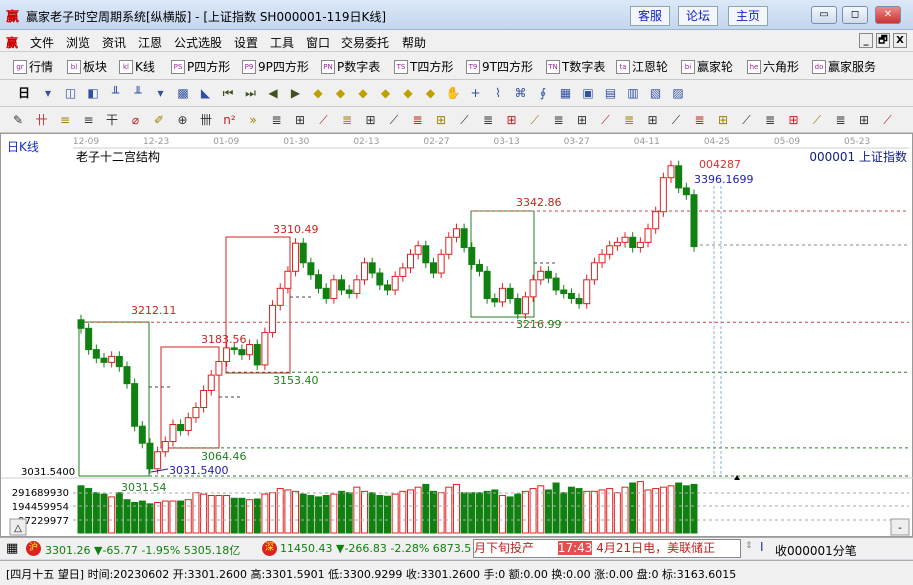 This screenshot has height=585, width=913. I want to click on grid-dark-icon: ⊞, so click(441, 120).